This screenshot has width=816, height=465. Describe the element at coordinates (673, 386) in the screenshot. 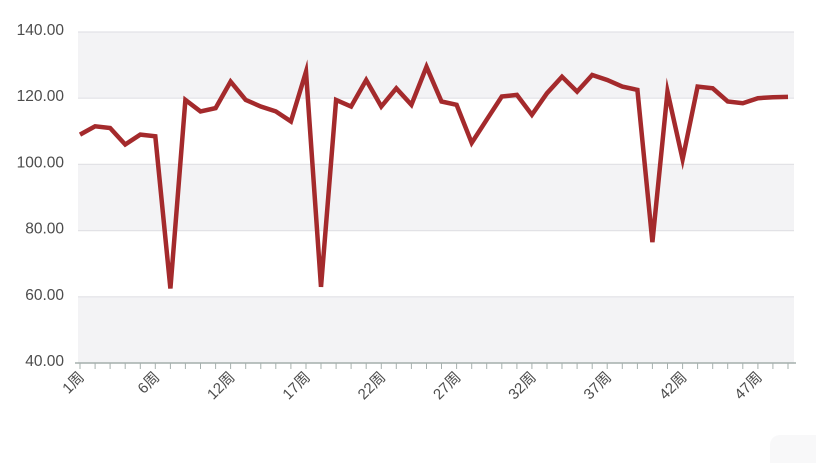

I see `x-axis-label: 42周` at that location.